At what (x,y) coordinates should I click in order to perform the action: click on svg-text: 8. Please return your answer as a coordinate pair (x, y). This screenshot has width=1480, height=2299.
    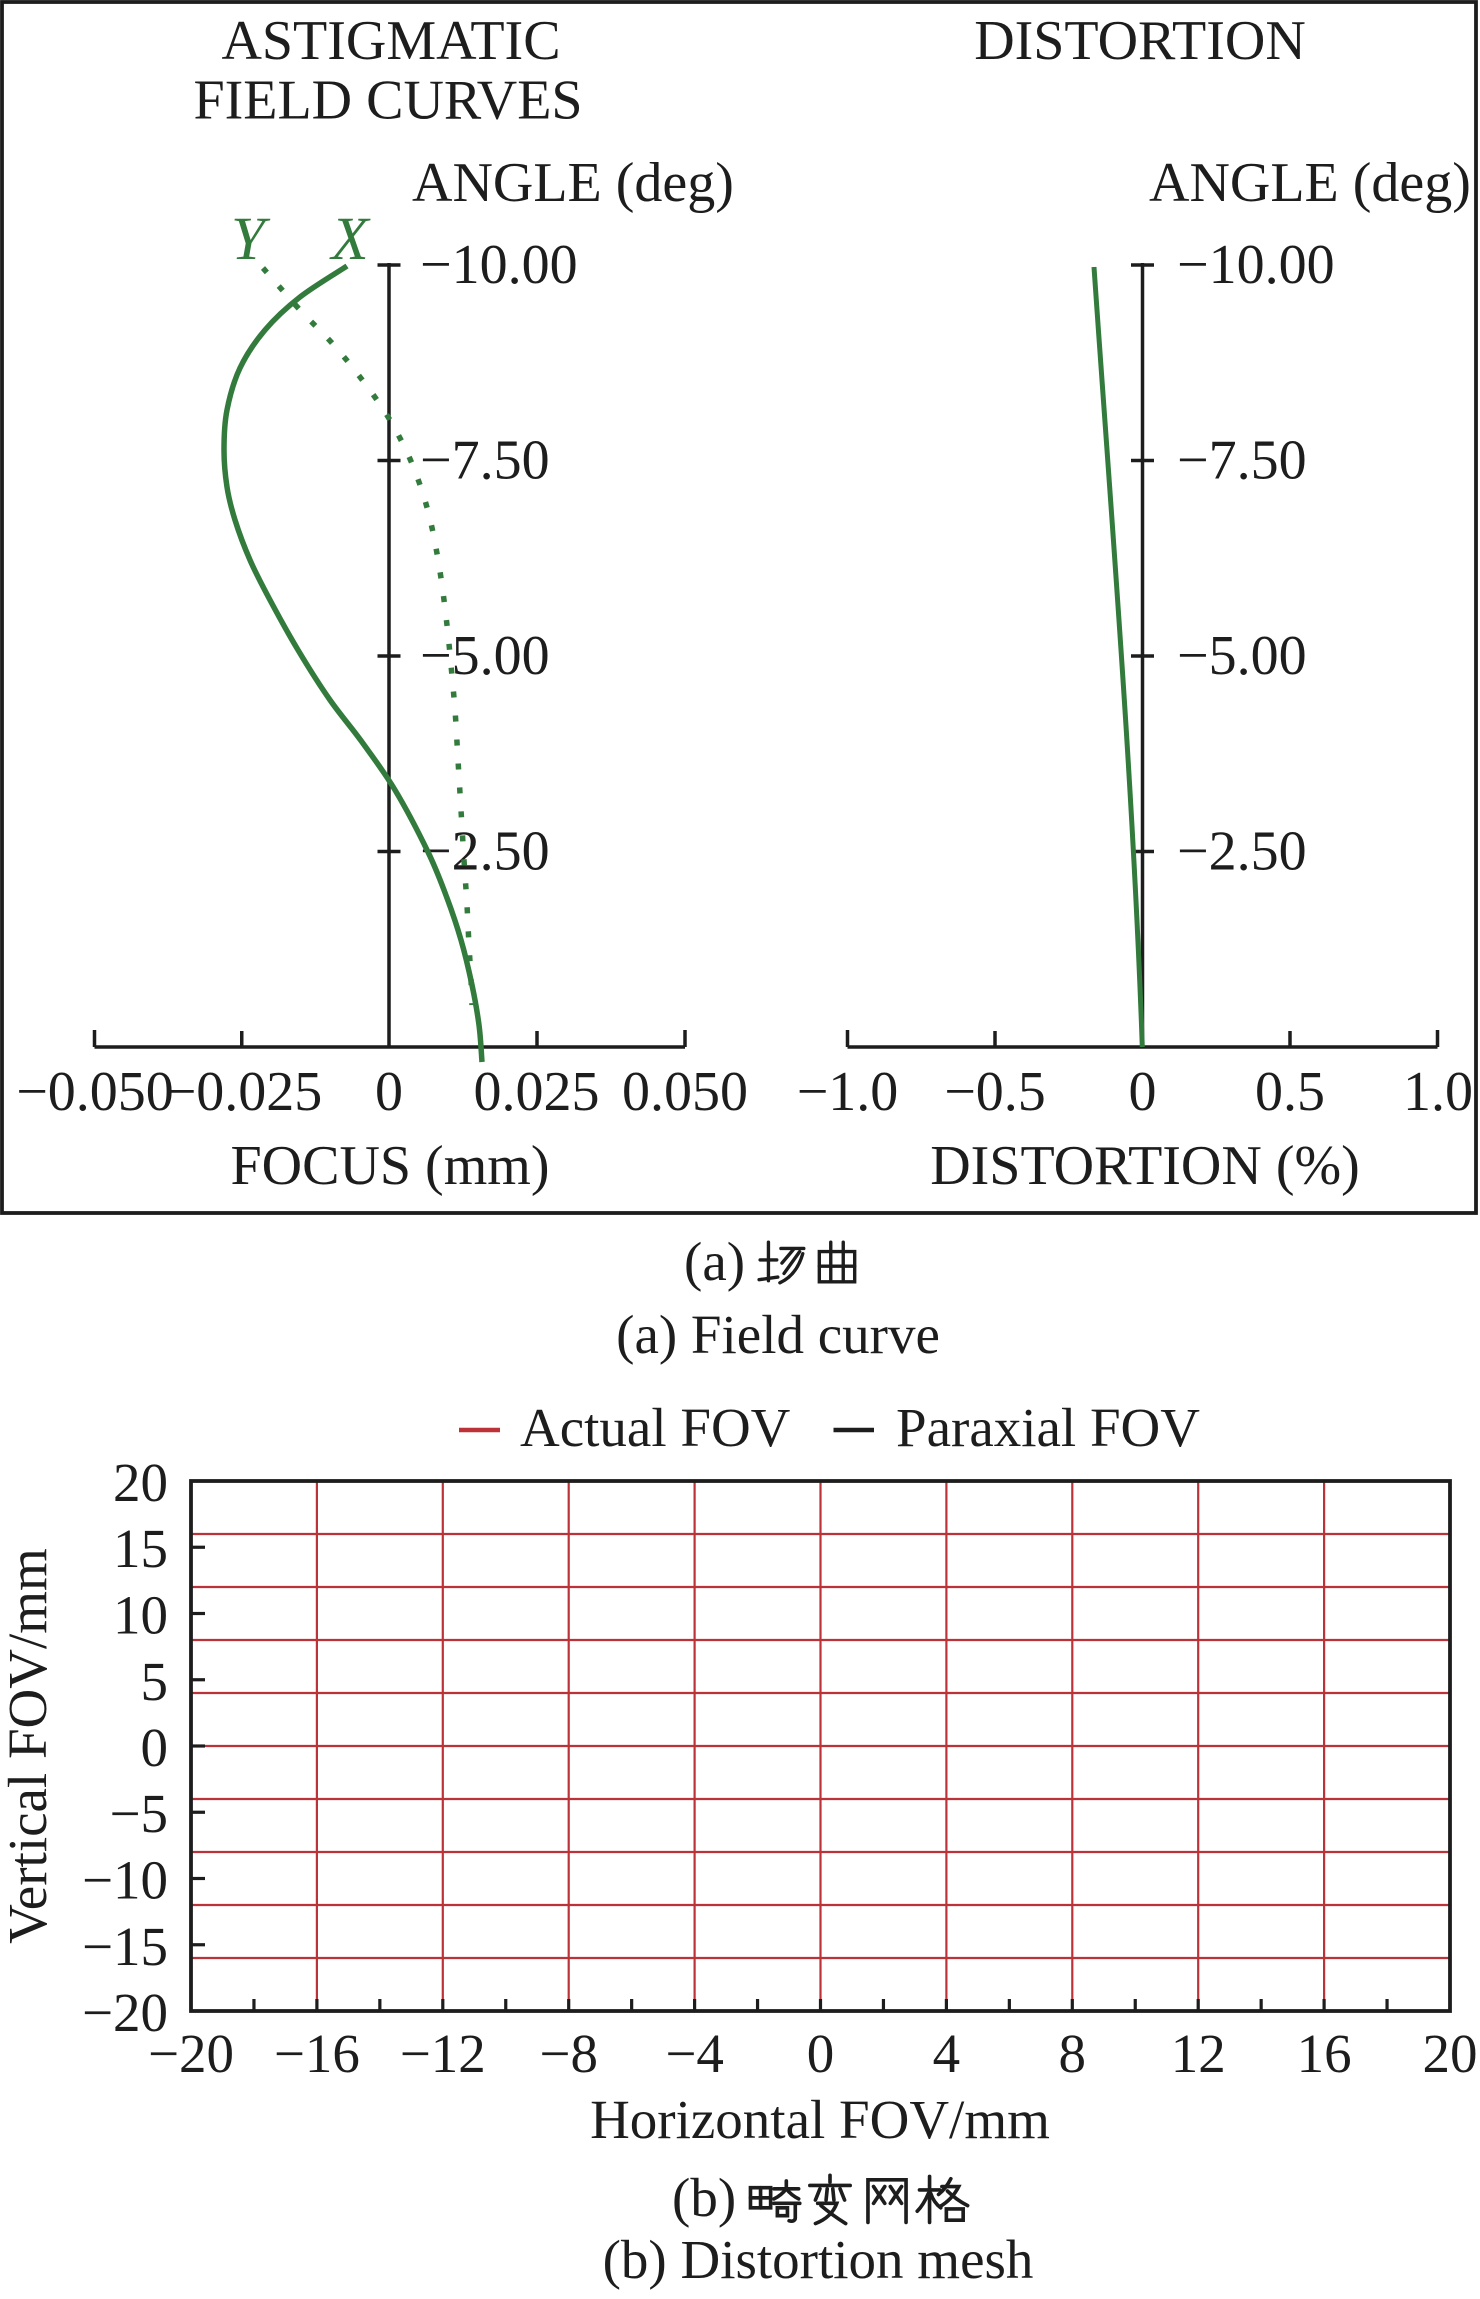
    Looking at the image, I should click on (1073, 2053).